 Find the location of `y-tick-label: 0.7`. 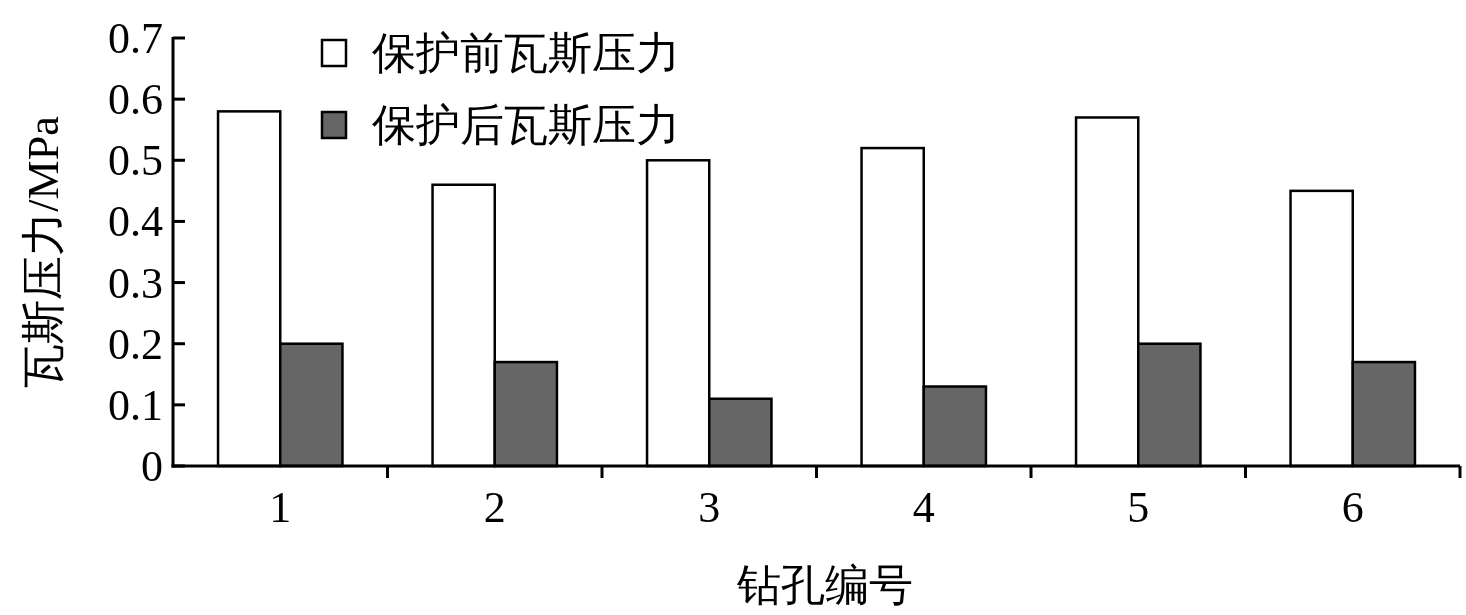

y-tick-label: 0.7 is located at coordinates (135, 38).